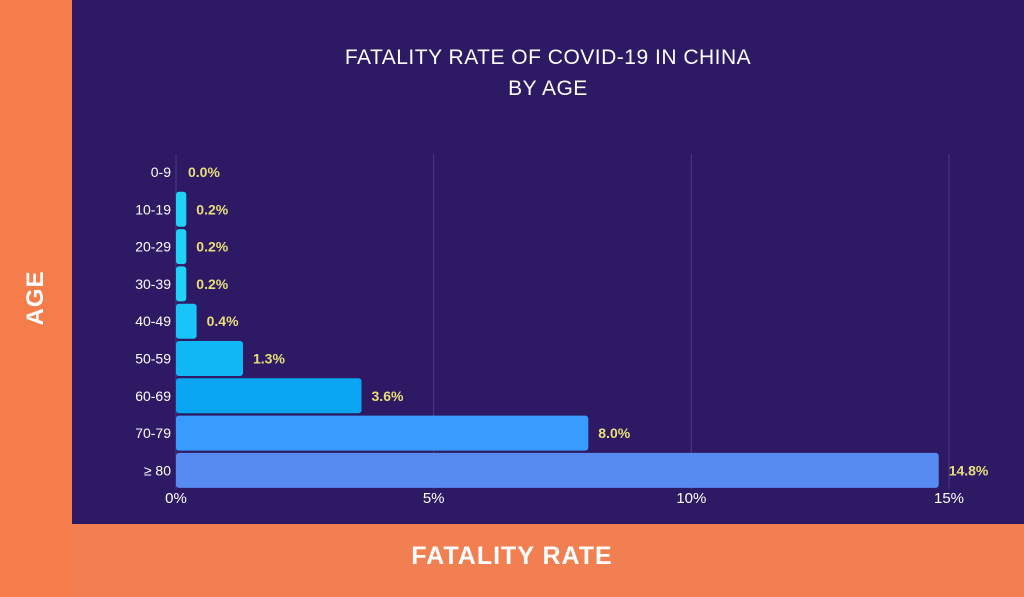 The width and height of the screenshot is (1024, 597). Describe the element at coordinates (969, 470) in the screenshot. I see `data-label: 14.8%` at that location.